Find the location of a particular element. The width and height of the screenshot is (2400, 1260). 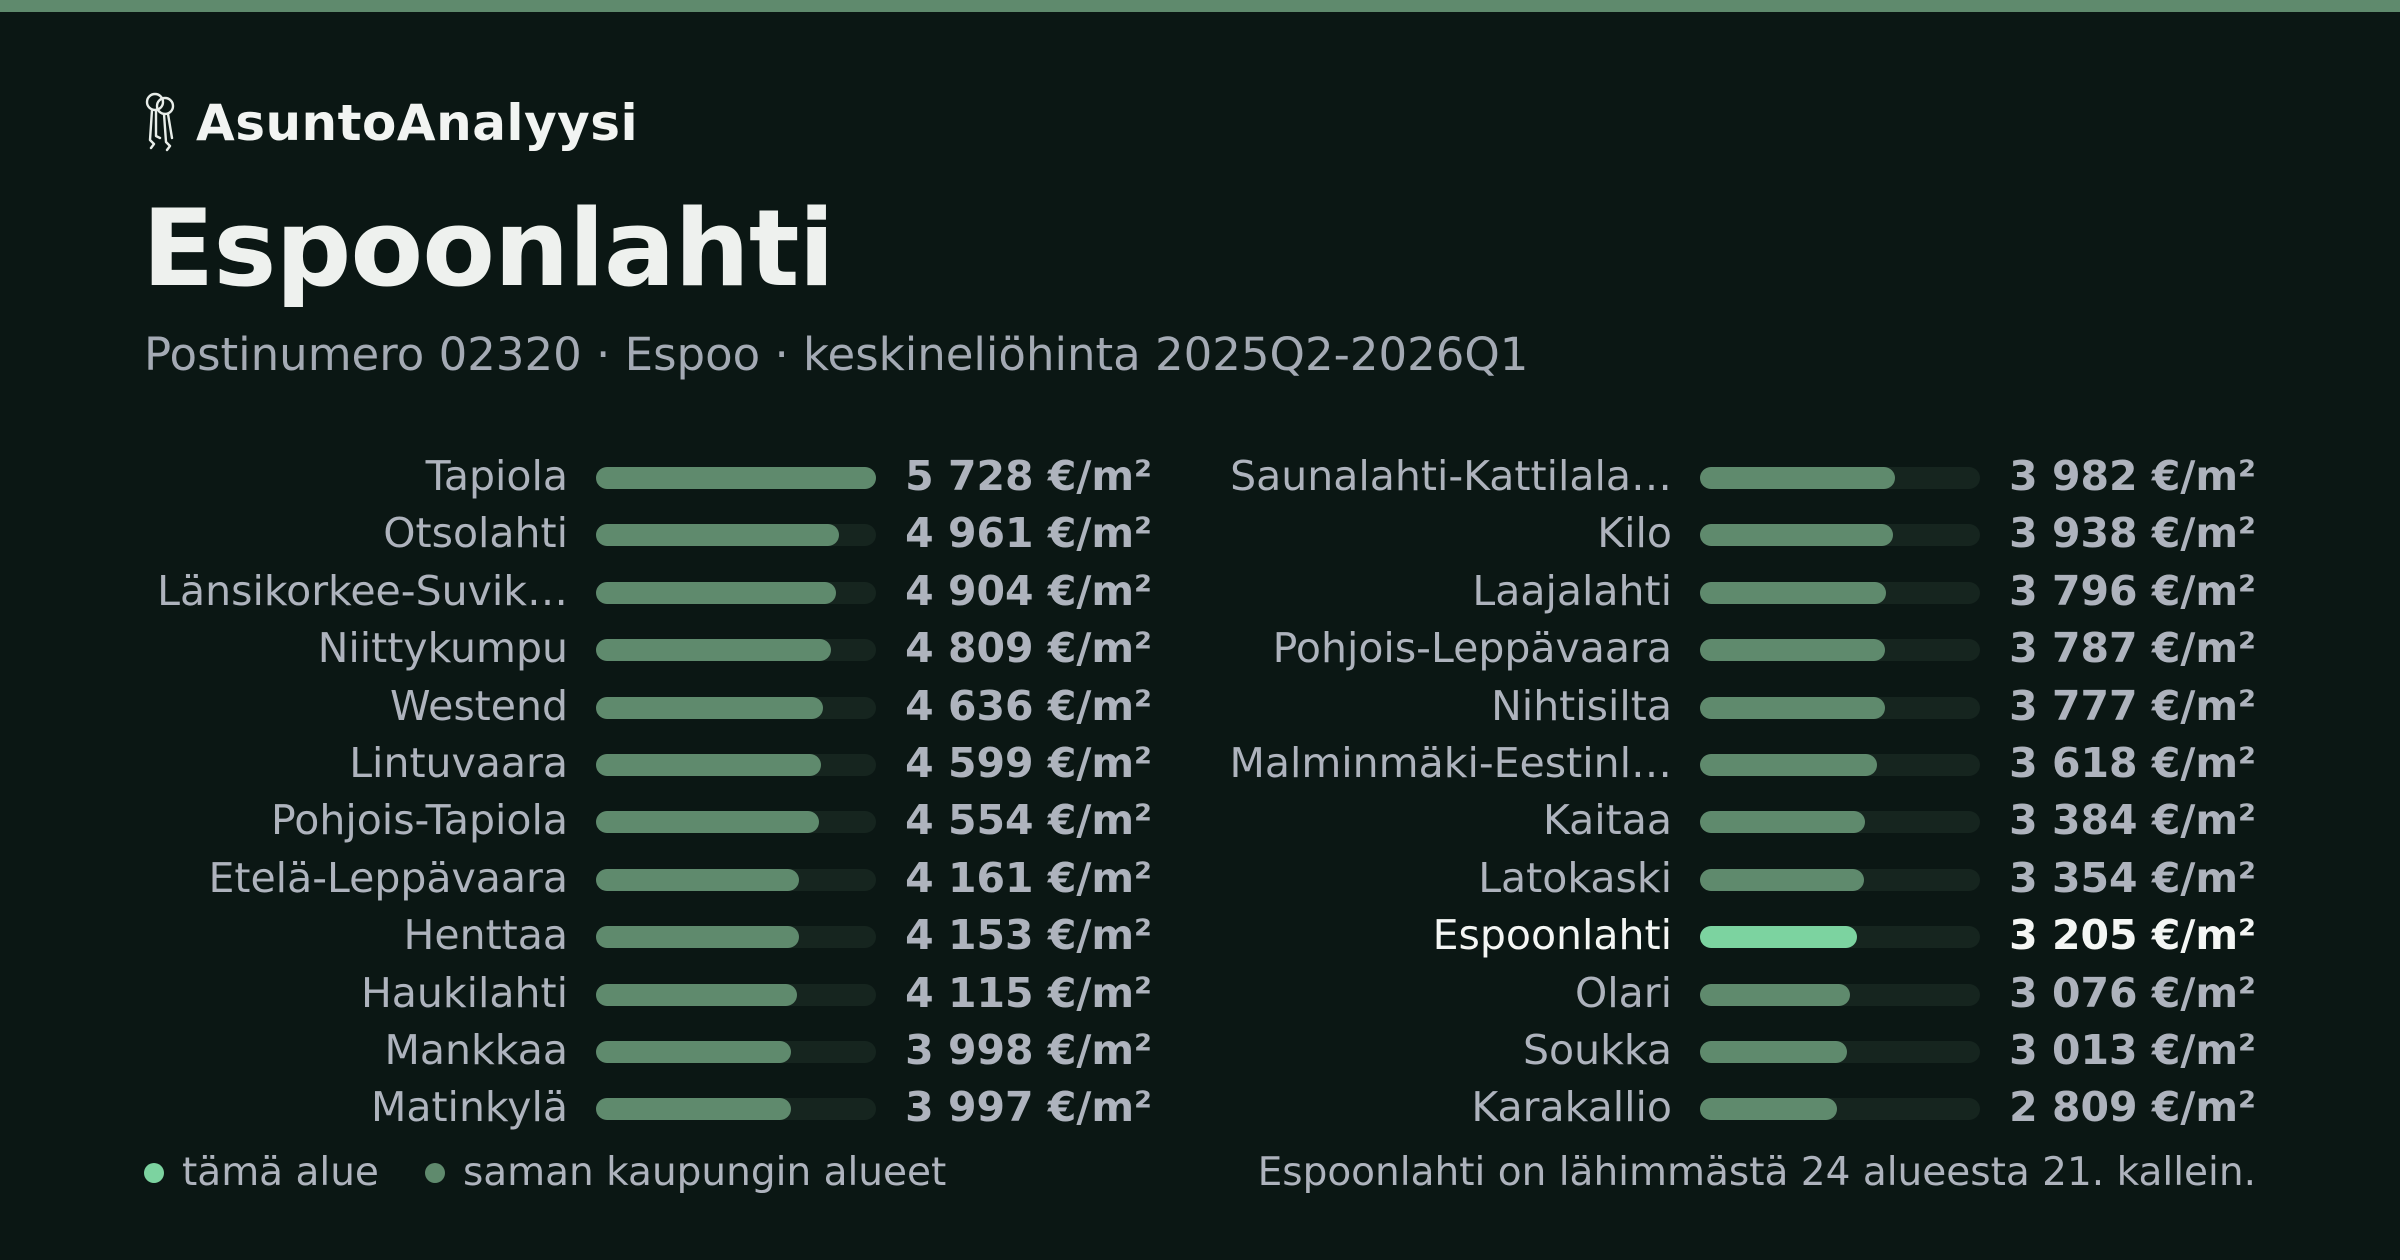

bar-row: Henttaa 4 153 €/m² is located at coordinates (1200, 935).